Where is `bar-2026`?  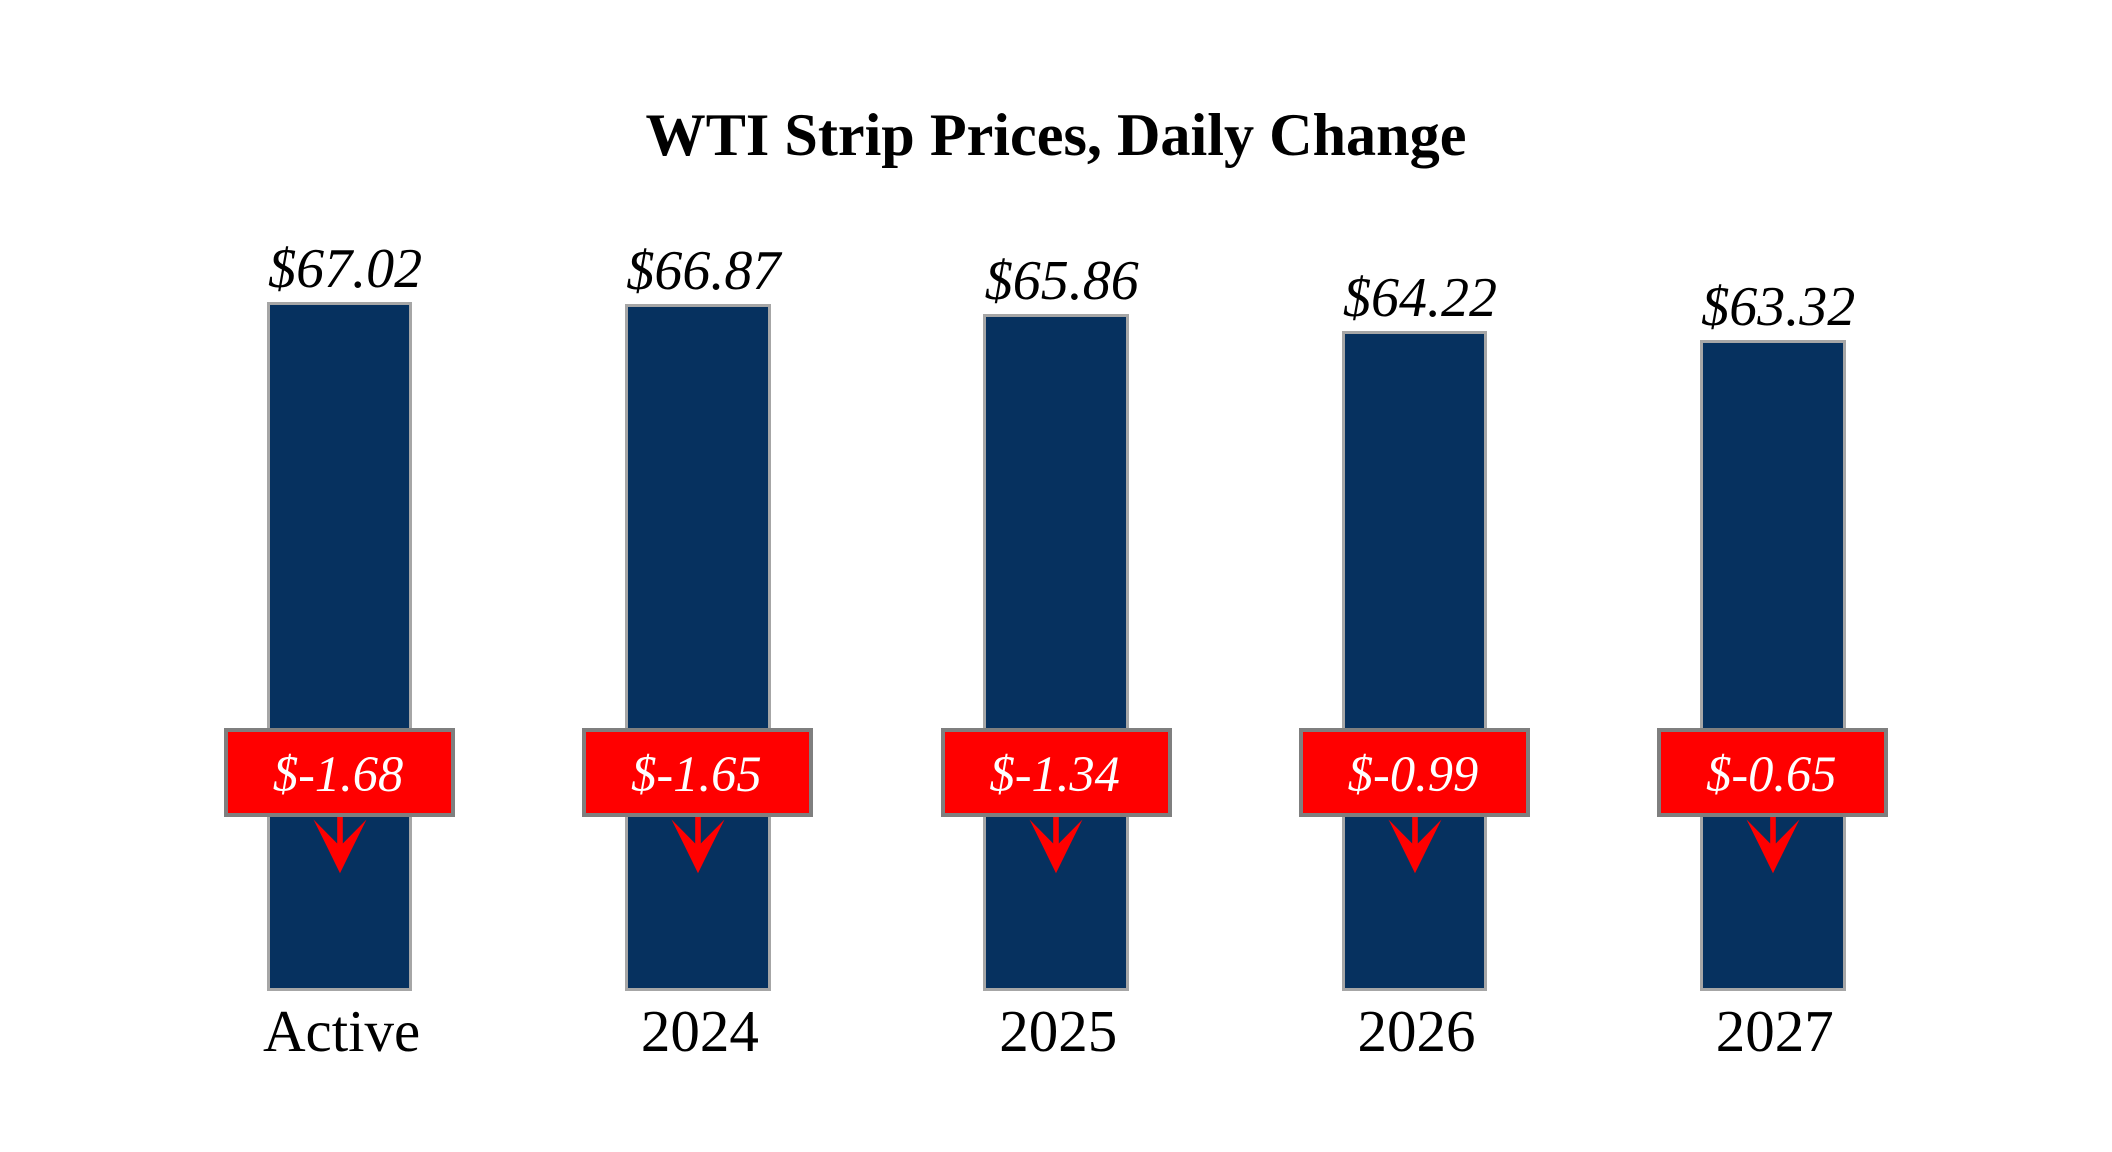 bar-2026 is located at coordinates (1414, 661).